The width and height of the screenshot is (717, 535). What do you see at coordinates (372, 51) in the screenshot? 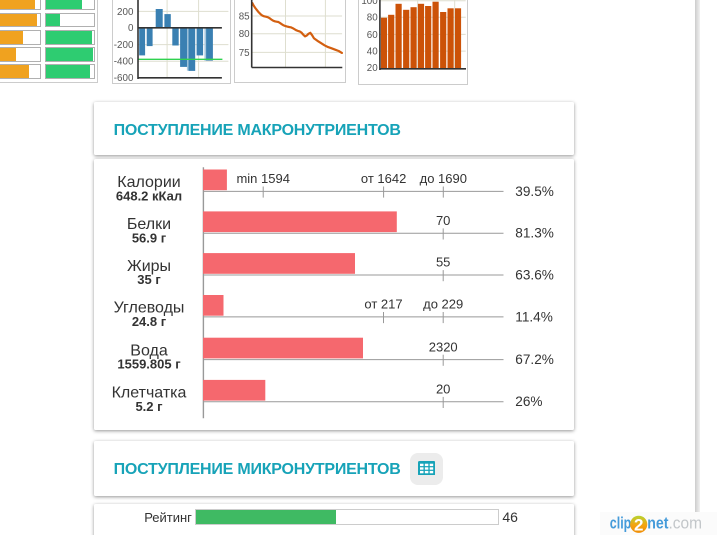
I see `svg-text: 40` at bounding box center [372, 51].